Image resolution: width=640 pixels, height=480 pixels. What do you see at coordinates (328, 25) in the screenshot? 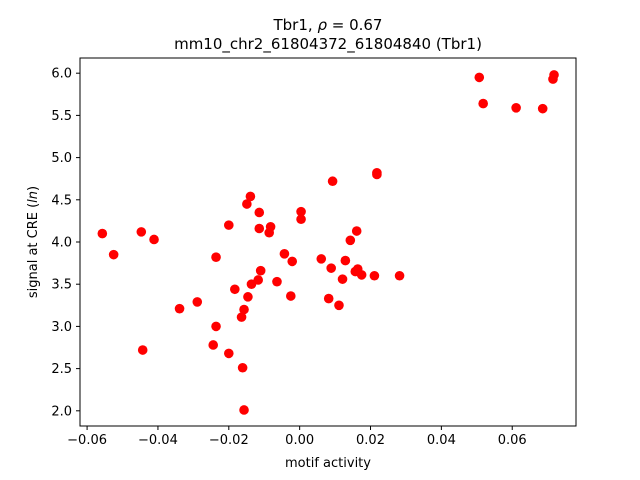
I see `chart-title: Tbr1, ρ = 0.67` at bounding box center [328, 25].